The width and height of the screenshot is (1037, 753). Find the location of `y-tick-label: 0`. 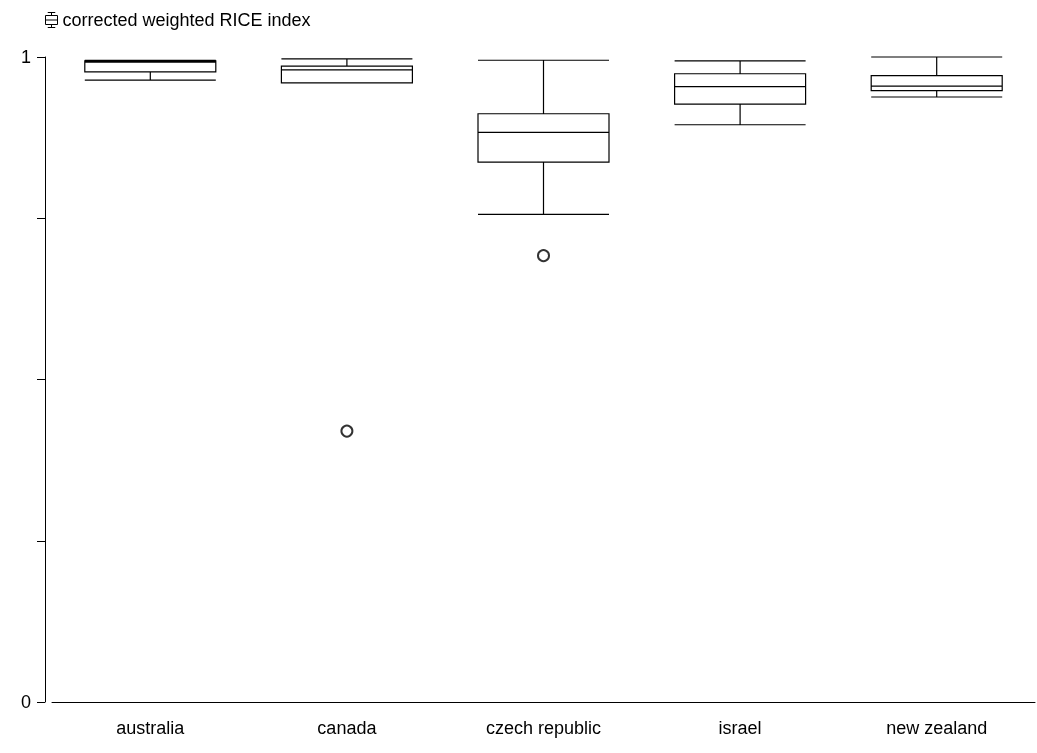

y-tick-label: 0 is located at coordinates (25, 702).